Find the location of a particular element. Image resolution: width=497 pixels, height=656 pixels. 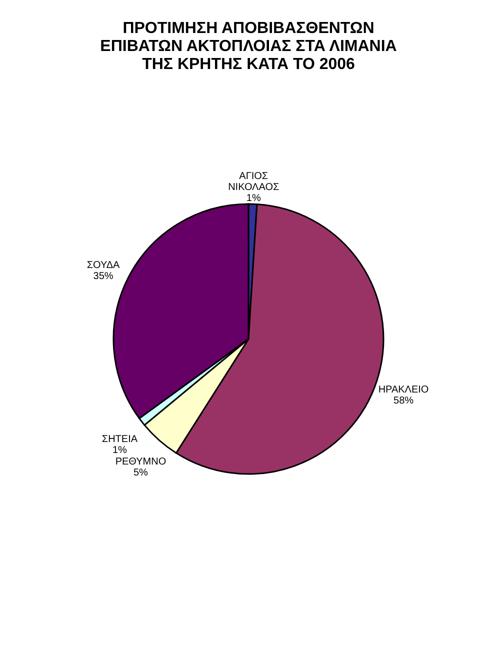

slice-label: ΡΕΘΥΜΝΟ is located at coordinates (140, 462).